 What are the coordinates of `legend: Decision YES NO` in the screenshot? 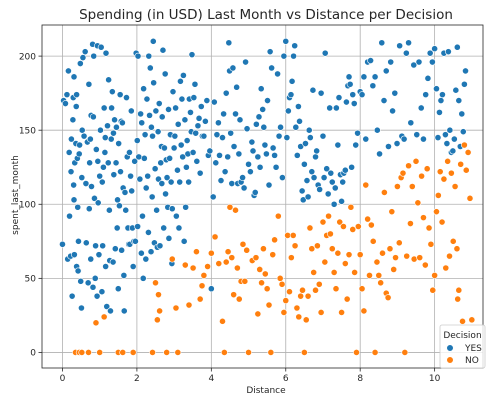 It's located at (462, 346).